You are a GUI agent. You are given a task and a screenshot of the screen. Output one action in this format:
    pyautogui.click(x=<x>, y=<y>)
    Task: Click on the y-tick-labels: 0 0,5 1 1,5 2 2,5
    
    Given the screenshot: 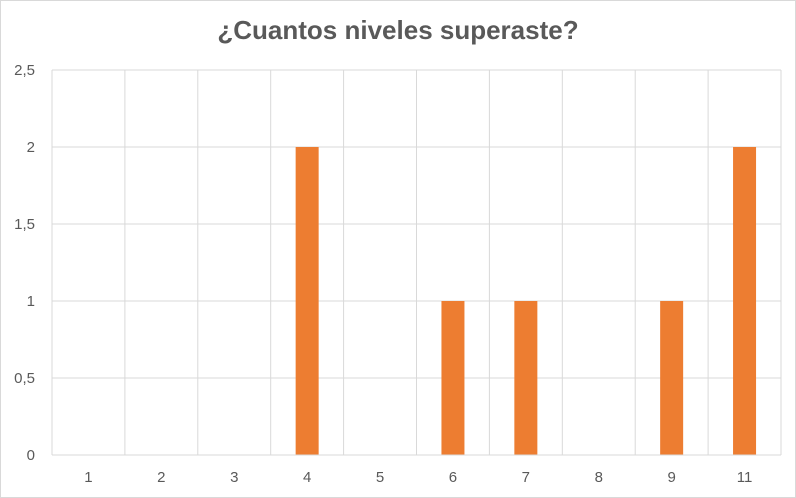 What is the action you would take?
    pyautogui.click(x=24, y=263)
    